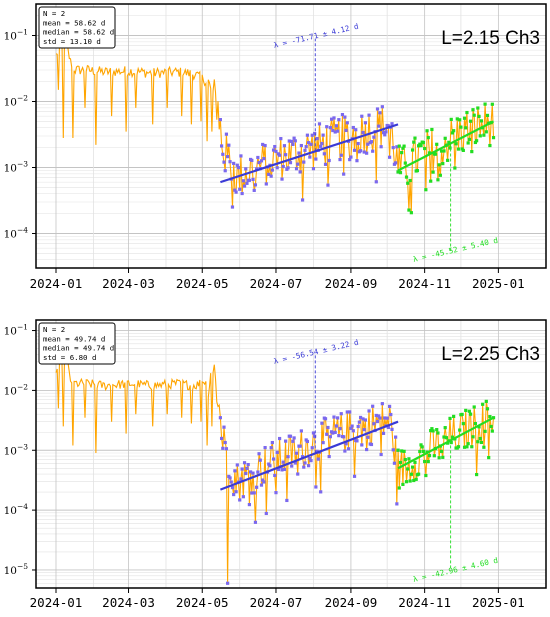 Image resolution: width=550 pixels, height=617 pixels. Describe the element at coordinates (351, 283) in the screenshot. I see `x-tick-label: 2024-09` at that location.